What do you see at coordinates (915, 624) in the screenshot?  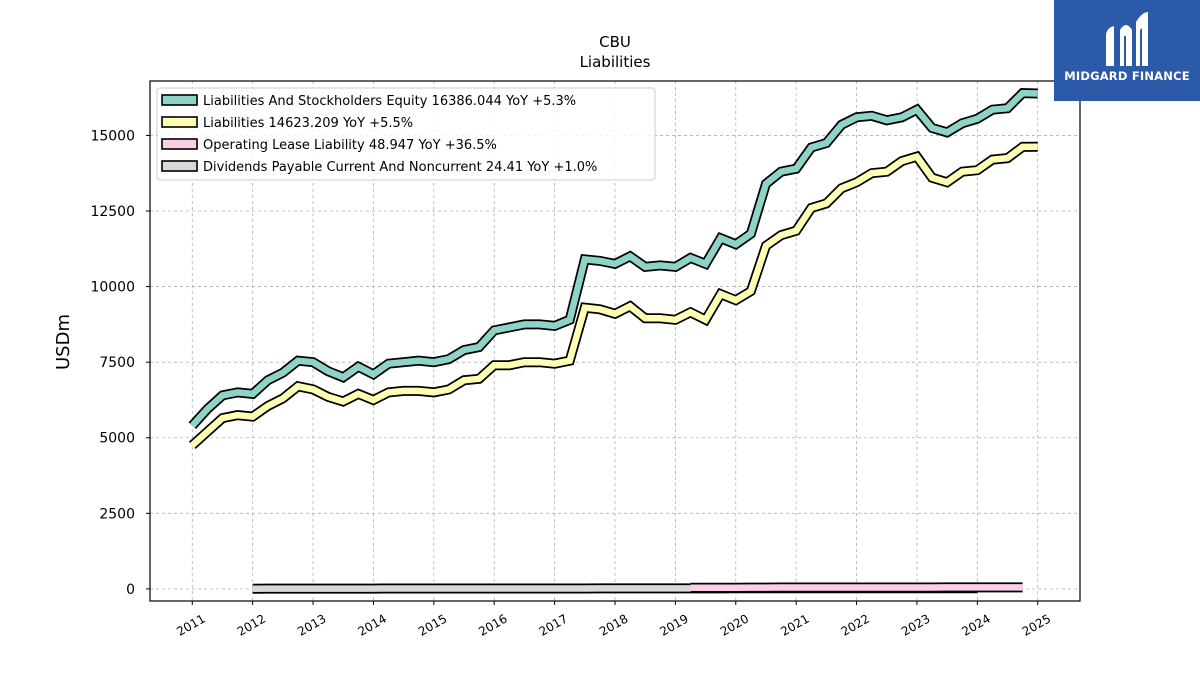 I see `x-tick-label: 2023` at bounding box center [915, 624].